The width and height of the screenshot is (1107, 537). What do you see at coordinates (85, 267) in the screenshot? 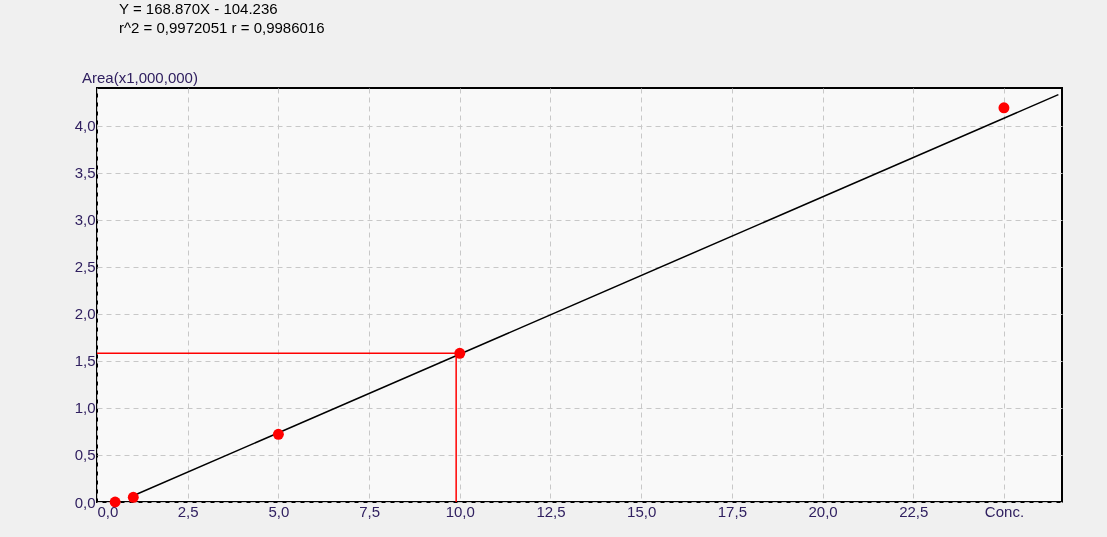
I see `y-tick-label: 2,5` at bounding box center [85, 267].